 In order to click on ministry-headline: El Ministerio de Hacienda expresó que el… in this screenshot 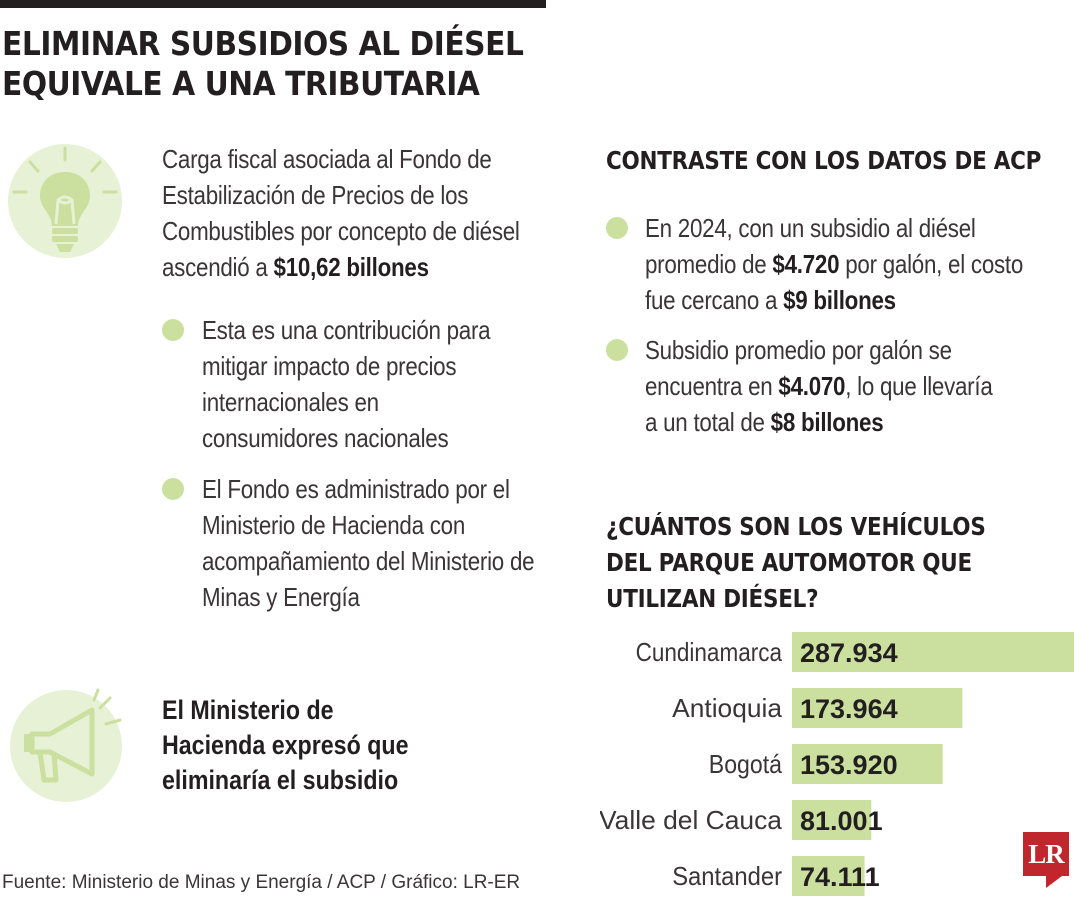, I will do `click(291, 745)`.